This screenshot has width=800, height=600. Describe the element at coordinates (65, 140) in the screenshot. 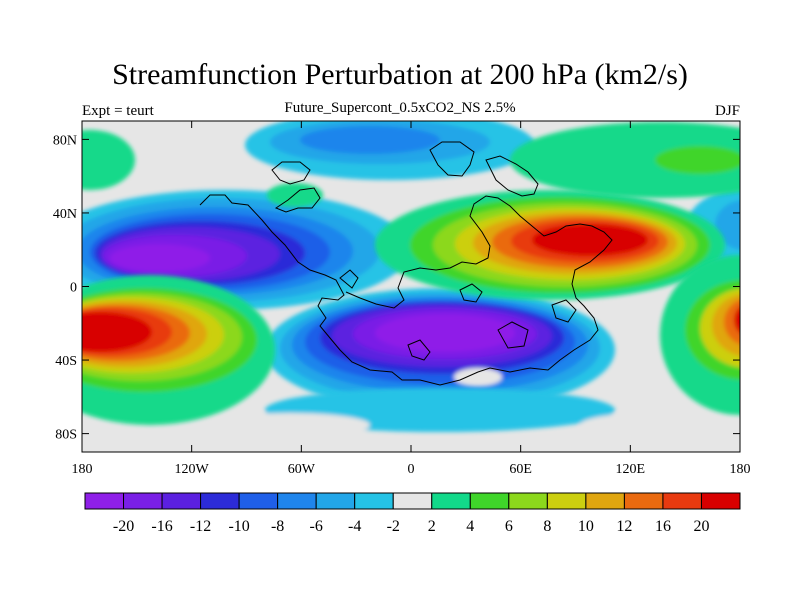

I see `y-tick-label: 80N` at that location.